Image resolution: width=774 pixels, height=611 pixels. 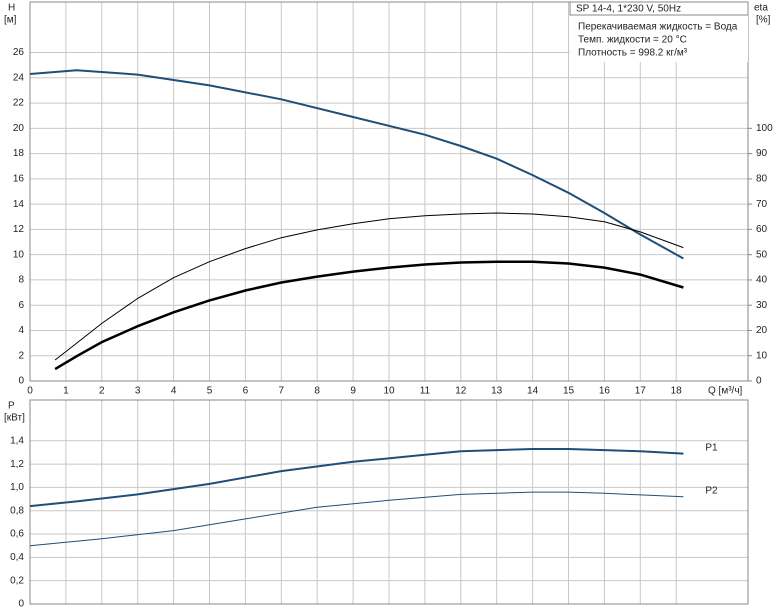 I want to click on y2-tick-label: 60, so click(x=762, y=229).